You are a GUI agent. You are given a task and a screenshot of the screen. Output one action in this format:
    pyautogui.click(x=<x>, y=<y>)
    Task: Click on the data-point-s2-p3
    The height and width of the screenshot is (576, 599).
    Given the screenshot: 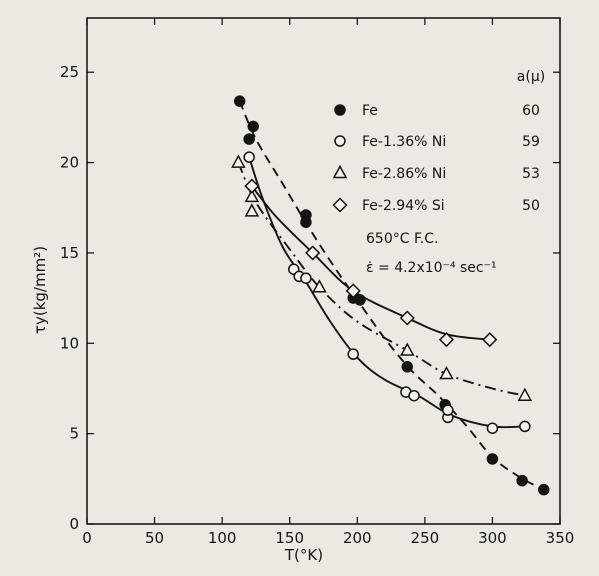 What is the action you would take?
    pyautogui.click(x=319, y=286)
    